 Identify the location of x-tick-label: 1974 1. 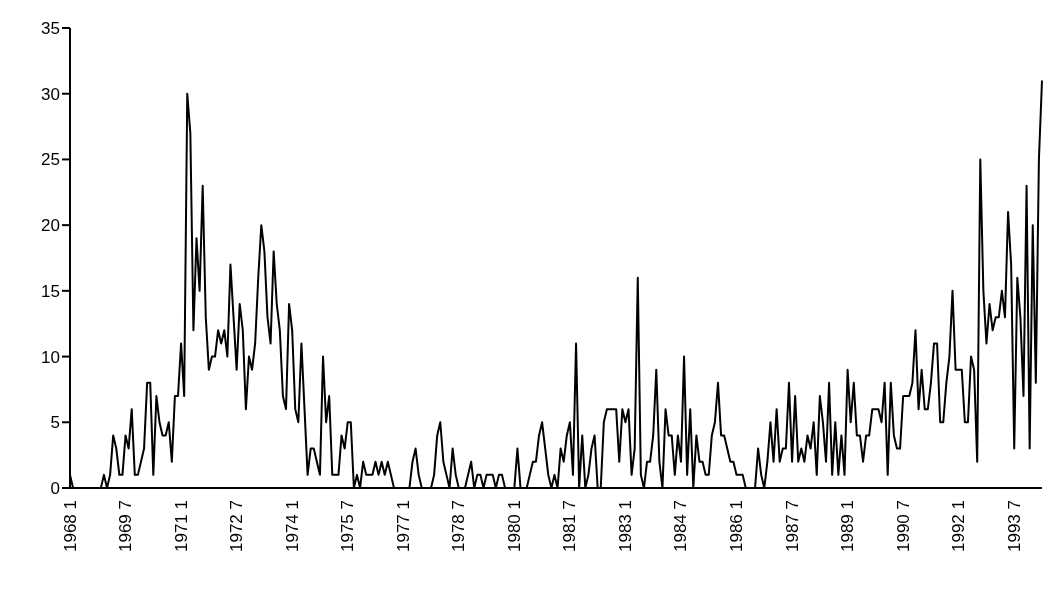
(292, 526).